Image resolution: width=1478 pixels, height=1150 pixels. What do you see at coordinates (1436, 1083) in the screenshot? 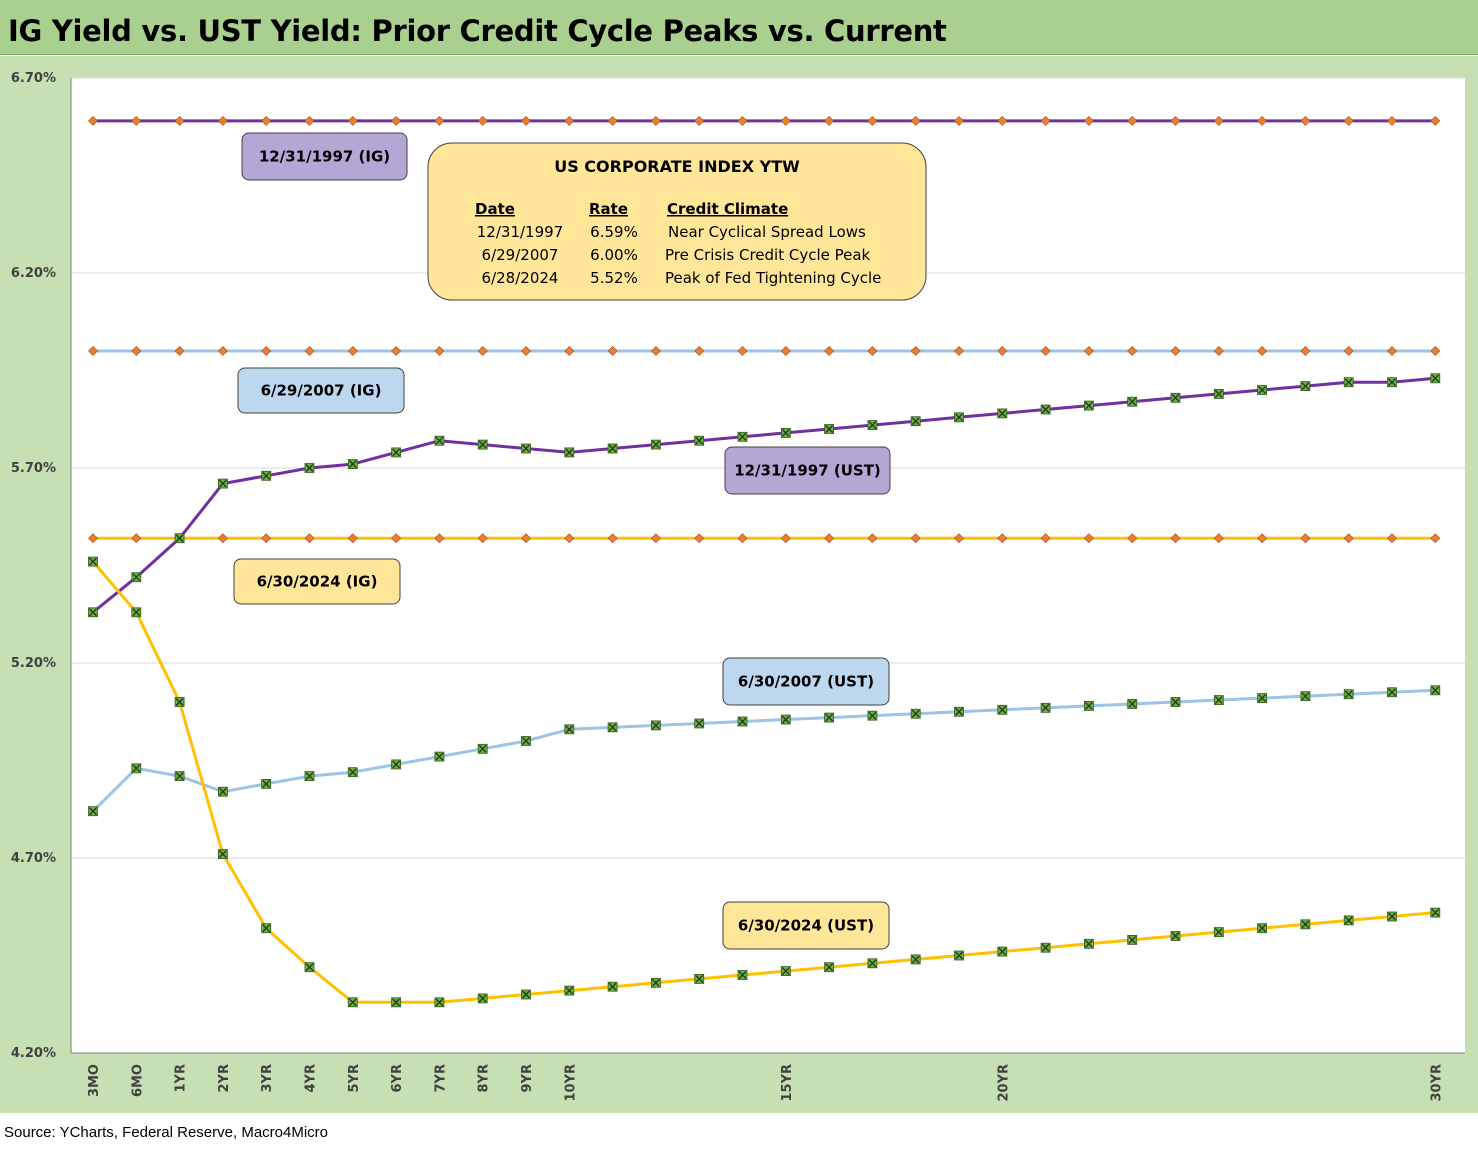
I see `x-tick-label: 30YR` at bounding box center [1436, 1083].